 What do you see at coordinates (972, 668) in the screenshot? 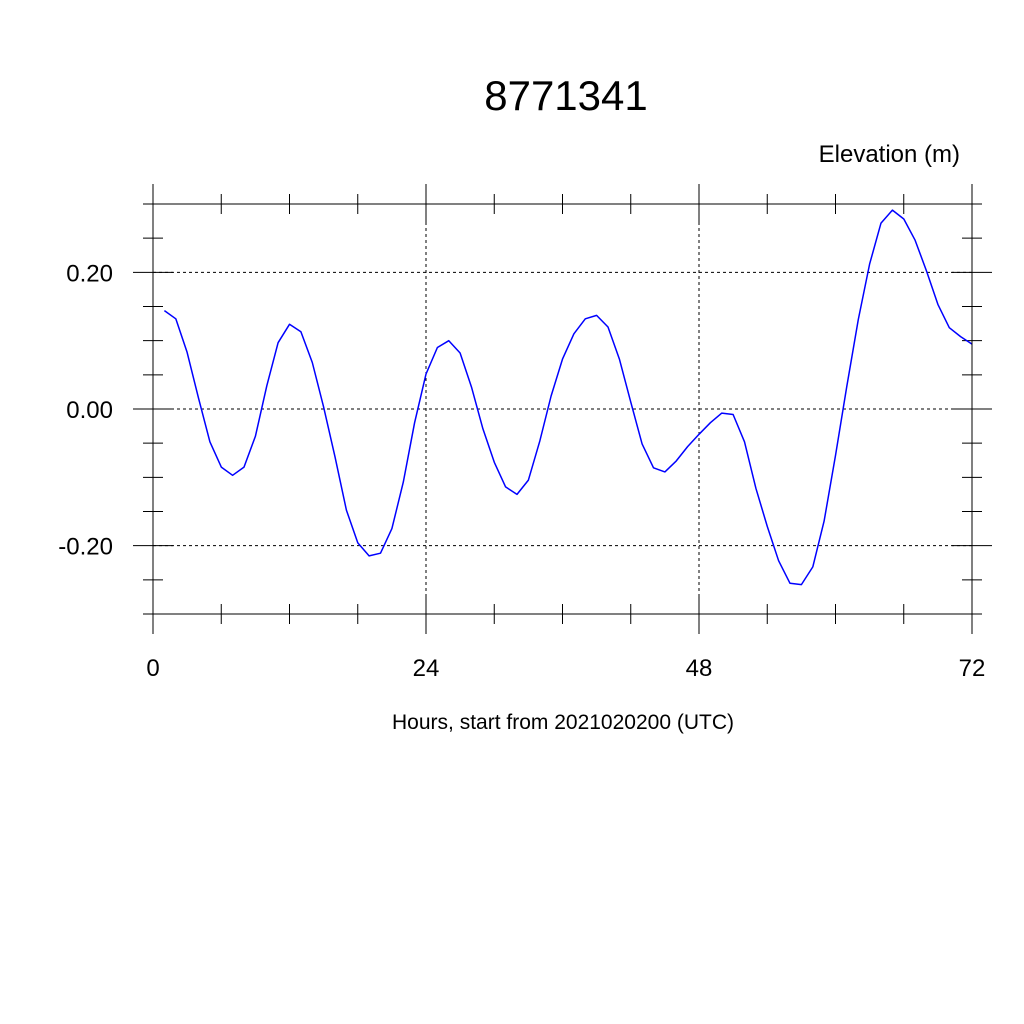
I see `x-tick-label: 72` at bounding box center [972, 668].